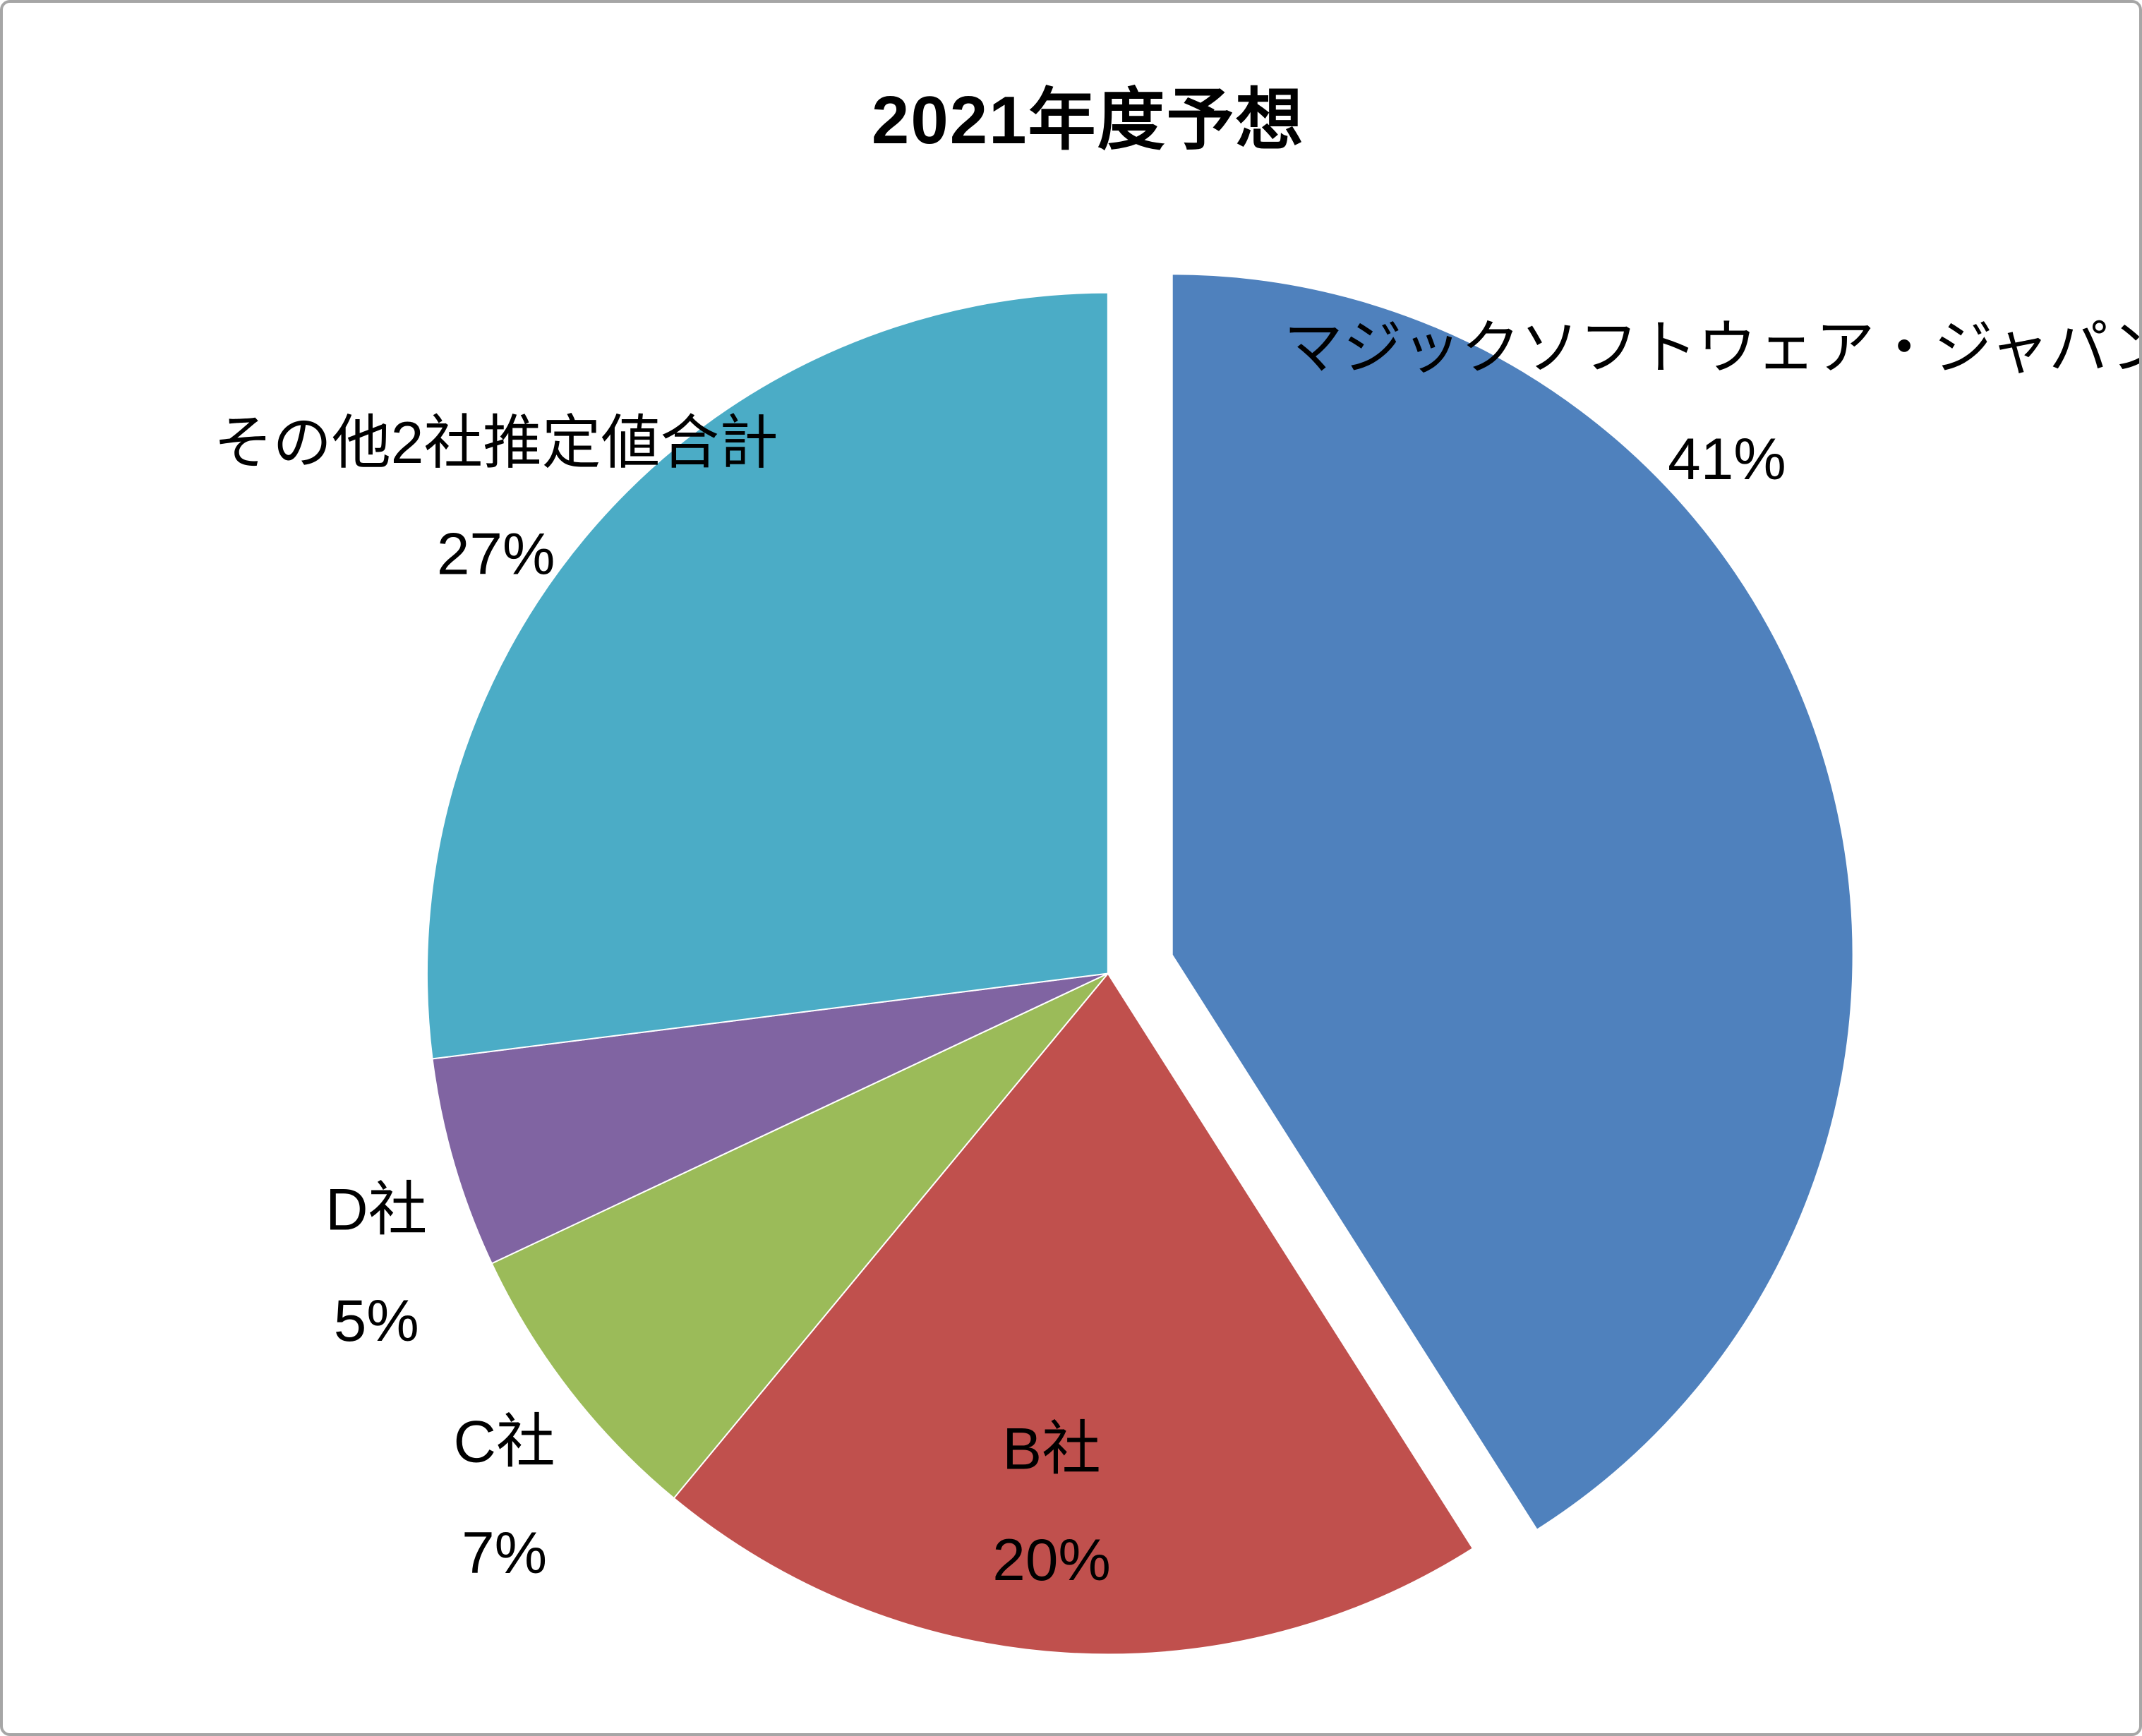 The image size is (2142, 1736). I want to click on pie-label: C社, so click(504, 1441).